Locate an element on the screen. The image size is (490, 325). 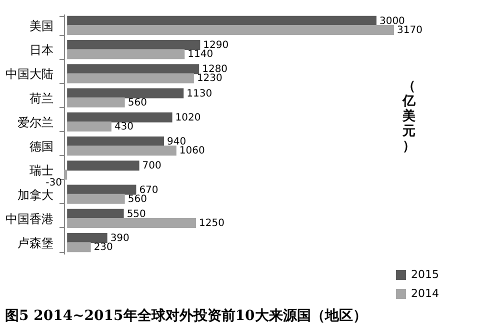
legend-label: 2014 is located at coordinates (425, 293).